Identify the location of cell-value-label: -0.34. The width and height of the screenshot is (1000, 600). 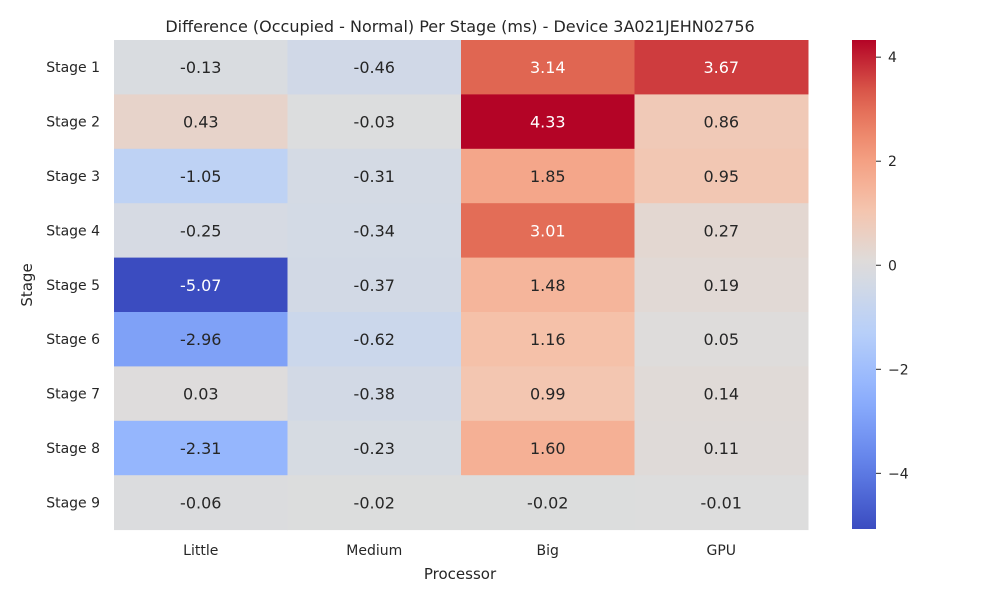
(374, 230).